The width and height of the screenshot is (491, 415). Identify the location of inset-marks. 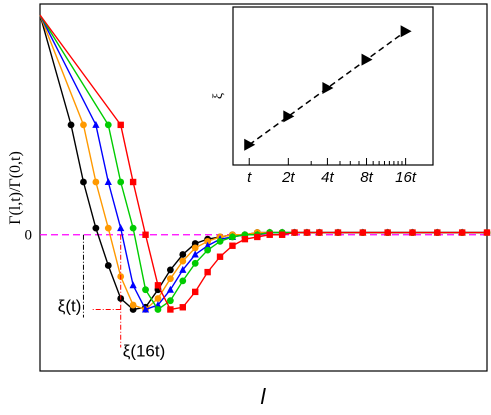
(328, 88).